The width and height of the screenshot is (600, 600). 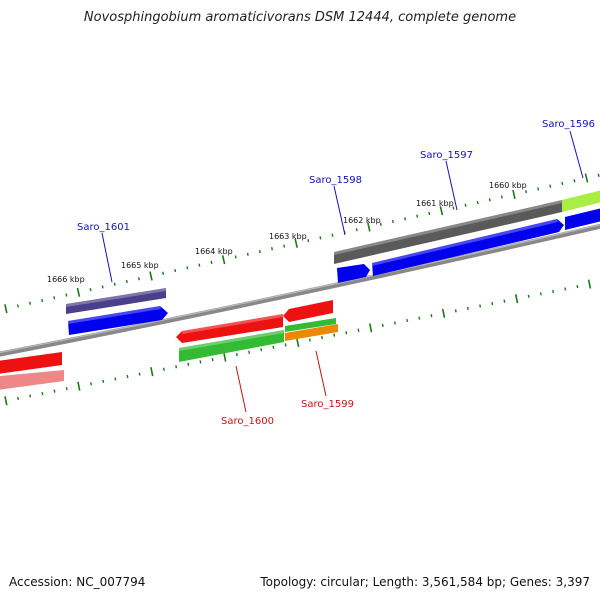 I want to click on gene-feature-saro-1599-a, so click(x=310, y=325).